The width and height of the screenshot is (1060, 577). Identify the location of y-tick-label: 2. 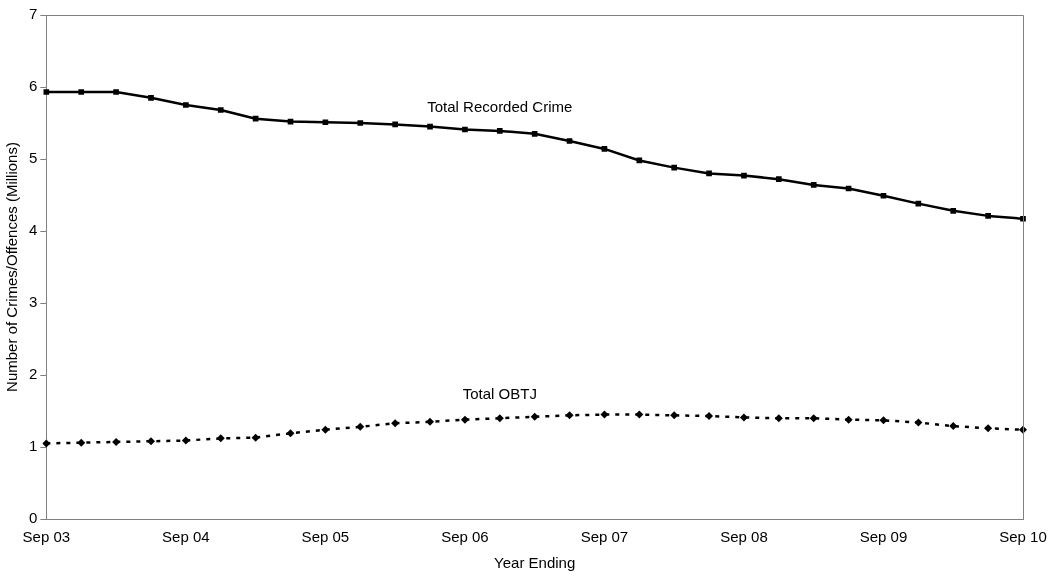
(33, 374).